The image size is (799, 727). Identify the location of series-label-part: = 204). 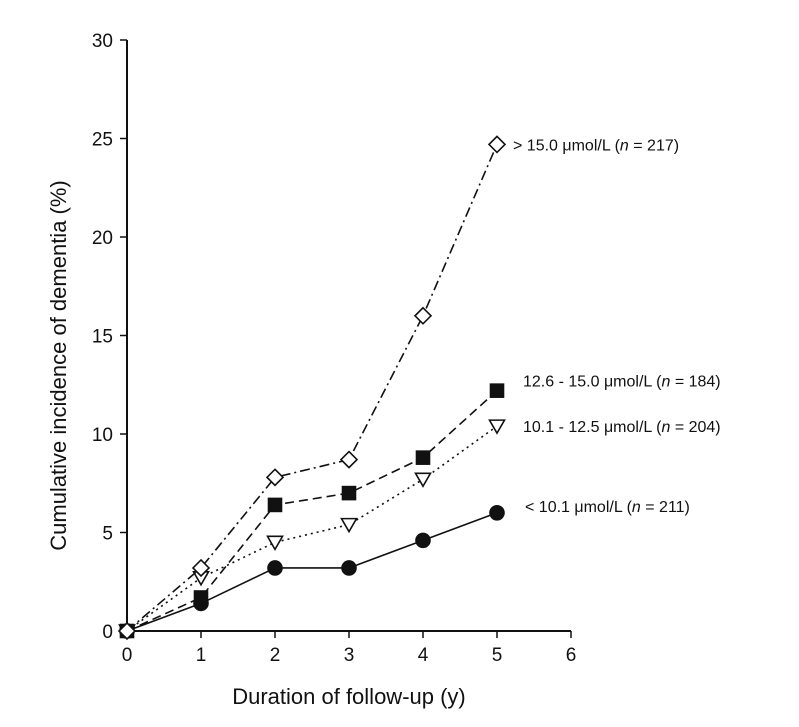
(695, 427).